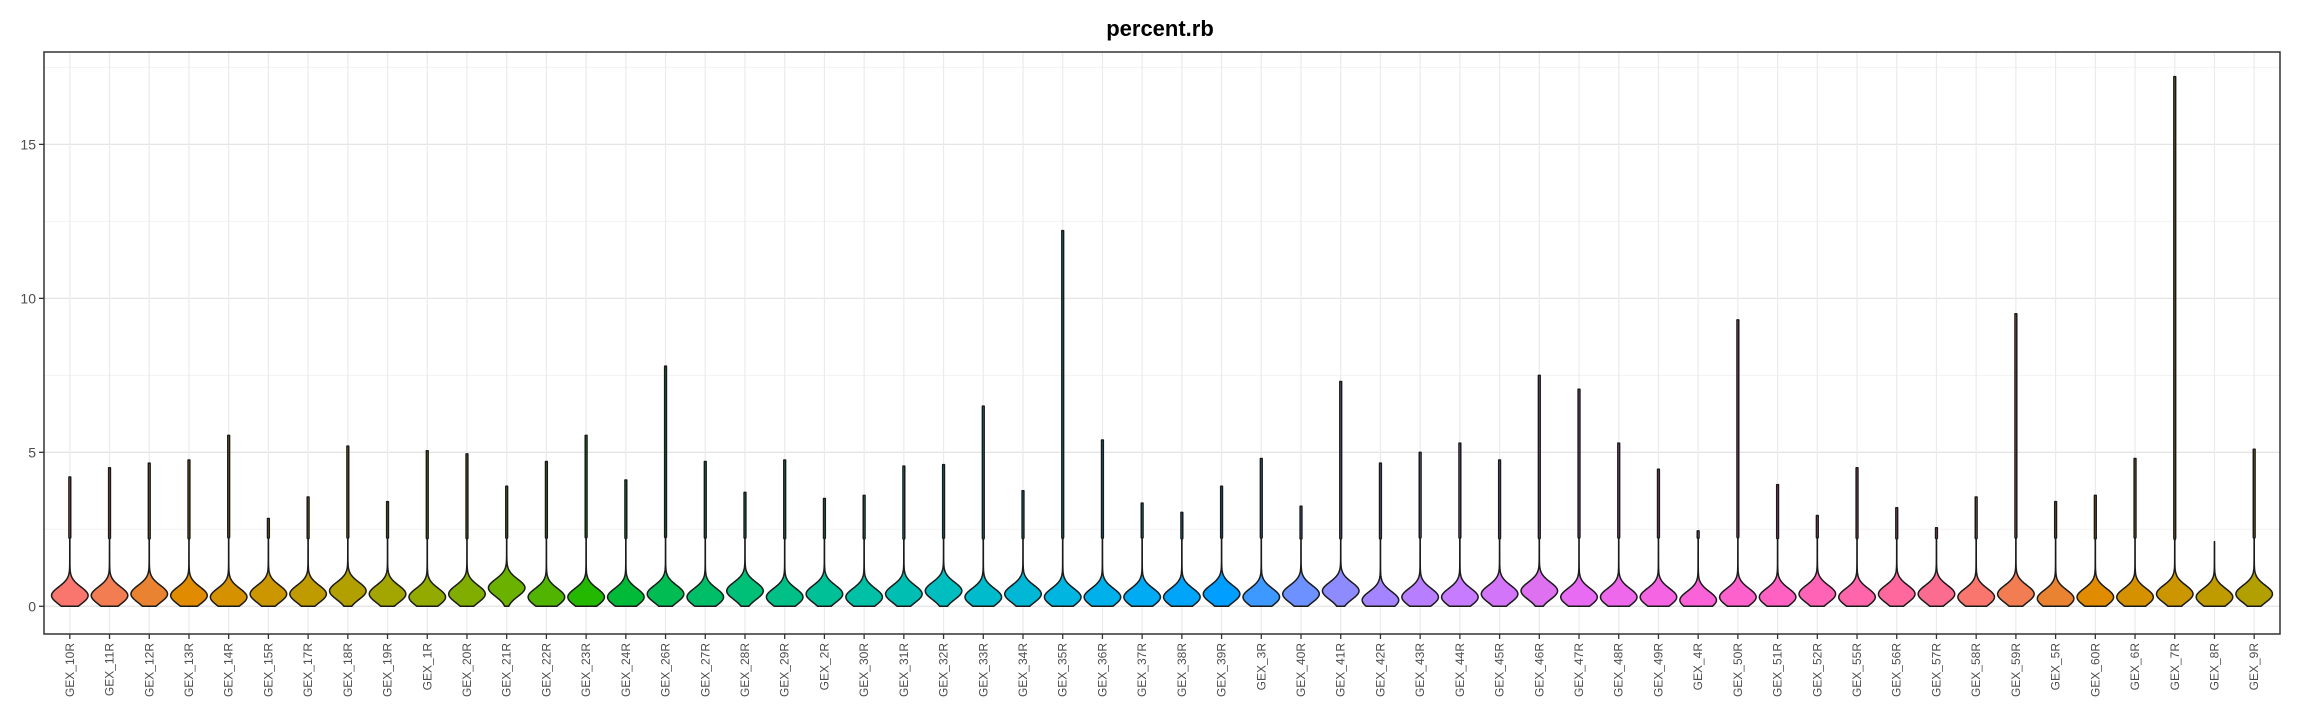  I want to click on violin-GEX_34R, so click(1023, 549).